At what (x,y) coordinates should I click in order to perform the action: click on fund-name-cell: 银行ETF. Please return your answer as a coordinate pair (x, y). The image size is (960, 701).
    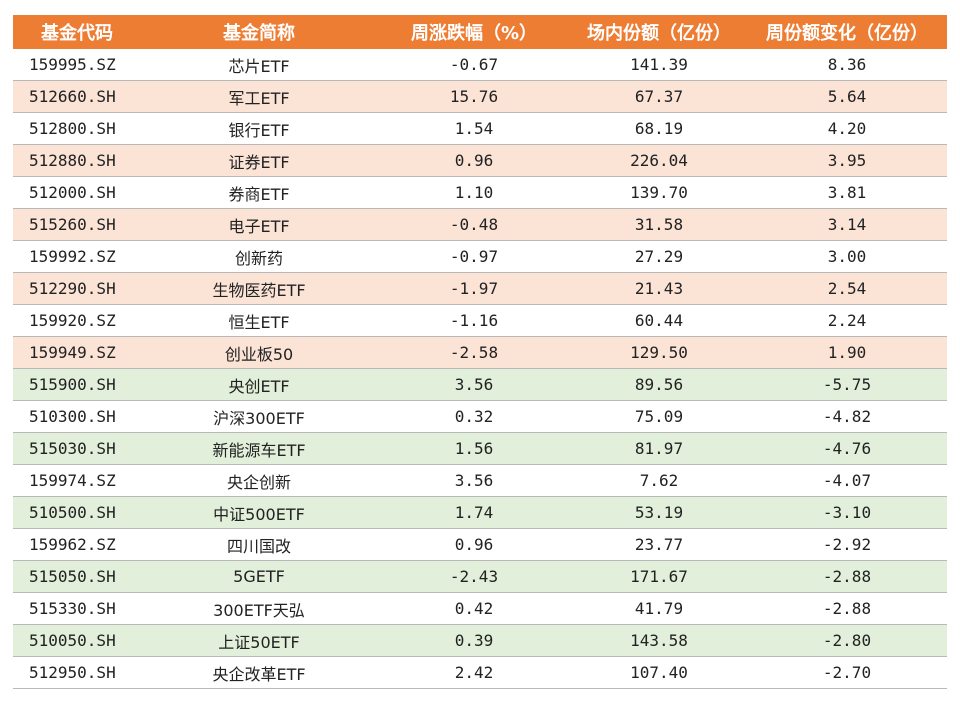
    Looking at the image, I should click on (259, 128).